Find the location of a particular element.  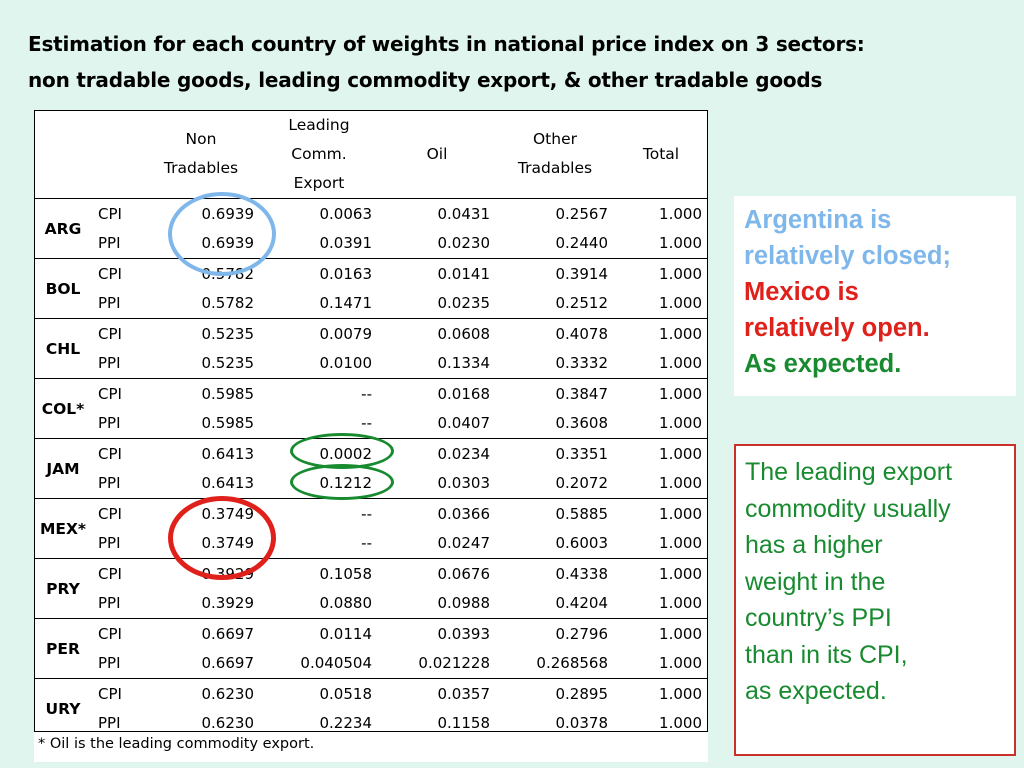

leading-export-value: 0.1058 is located at coordinates (319, 573).